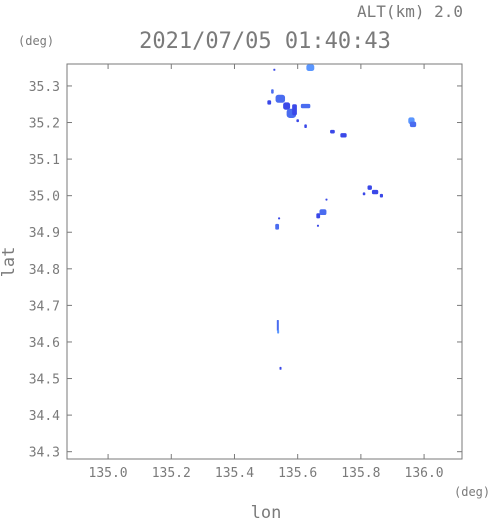 The height and width of the screenshot is (521, 491). What do you see at coordinates (171, 473) in the screenshot?
I see `x-tick-label-1: 135.2` at bounding box center [171, 473].